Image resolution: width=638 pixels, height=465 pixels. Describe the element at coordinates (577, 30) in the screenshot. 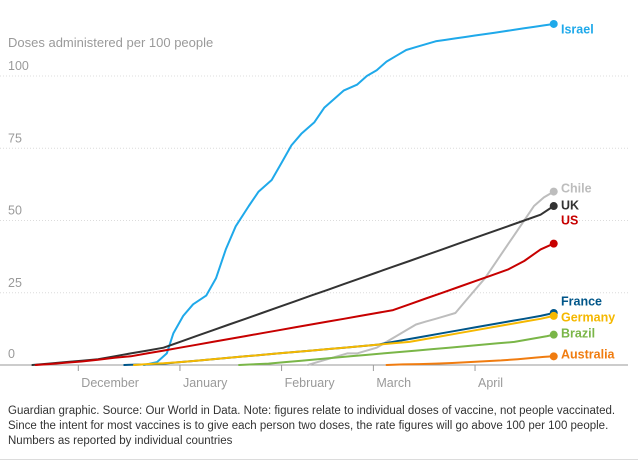

I see `series-label-israel: Israel` at that location.